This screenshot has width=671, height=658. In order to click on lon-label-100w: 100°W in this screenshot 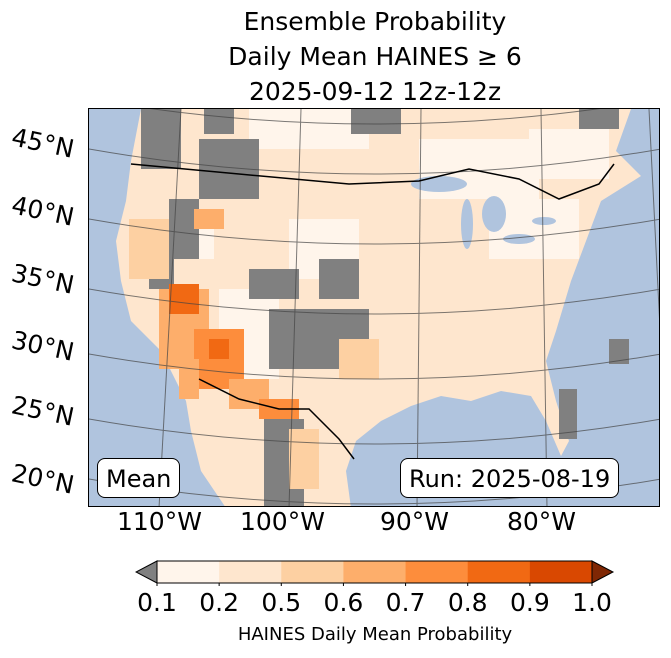, I will do `click(282, 521)`.